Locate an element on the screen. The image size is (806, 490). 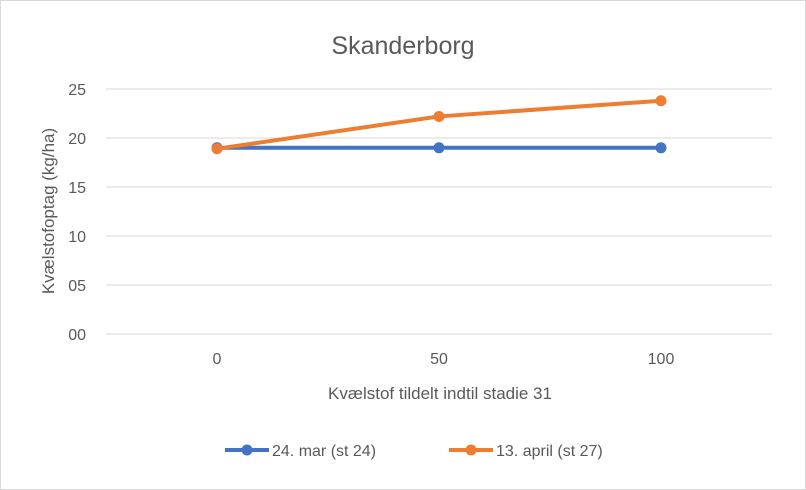
y-tick-label: 10 is located at coordinates (77, 237).